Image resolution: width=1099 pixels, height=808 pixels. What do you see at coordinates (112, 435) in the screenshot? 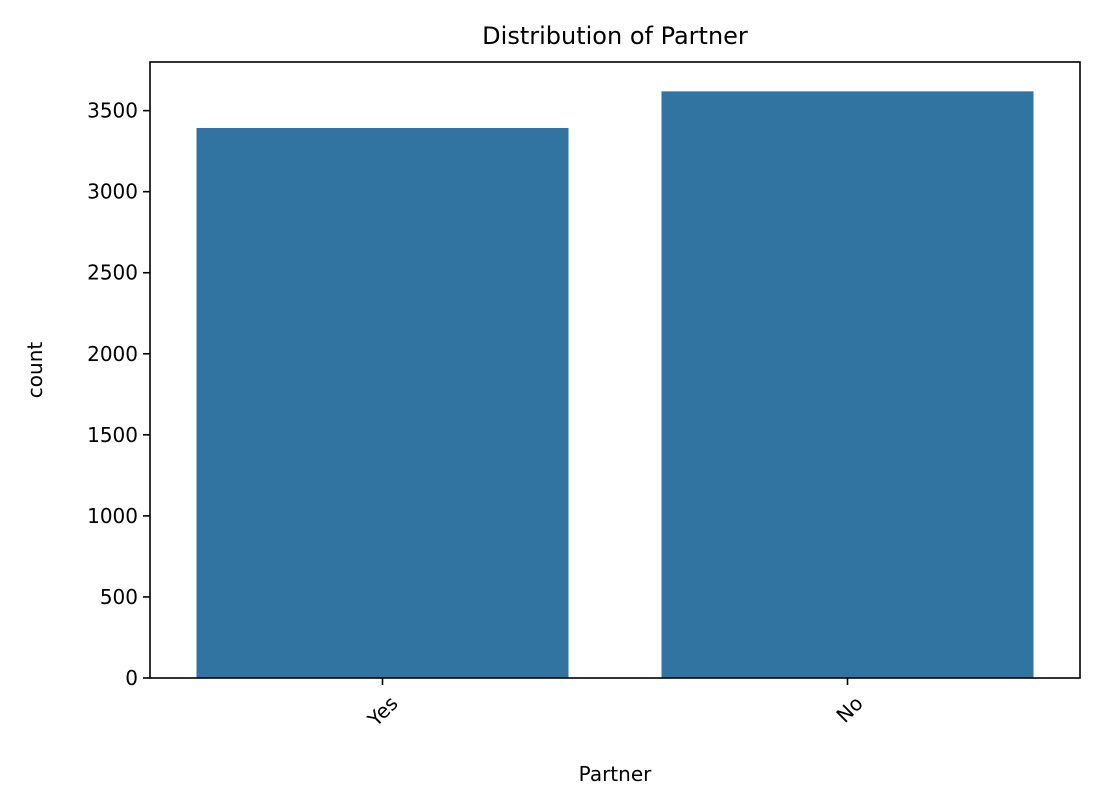
I see `y-tick-label: 1500` at bounding box center [112, 435].